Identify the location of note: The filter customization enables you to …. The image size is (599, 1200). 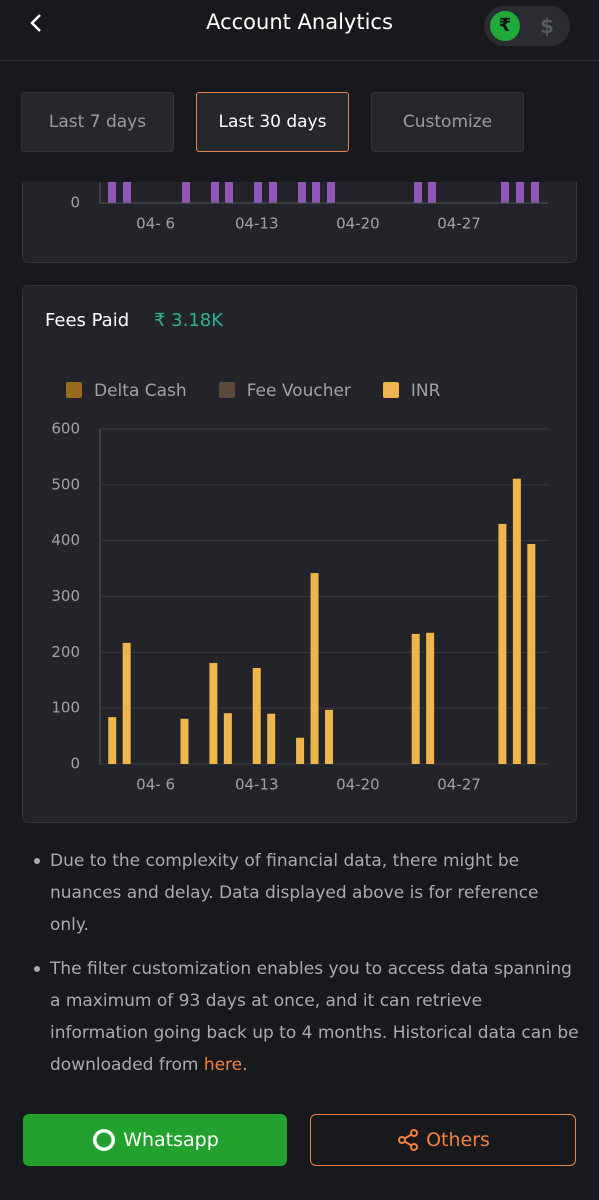
(307, 1017).